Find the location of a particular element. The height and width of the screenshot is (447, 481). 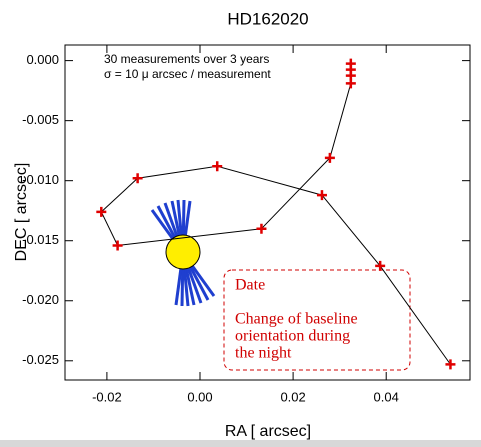

annotation: 30 measurements over 3 years is located at coordinates (186, 59).